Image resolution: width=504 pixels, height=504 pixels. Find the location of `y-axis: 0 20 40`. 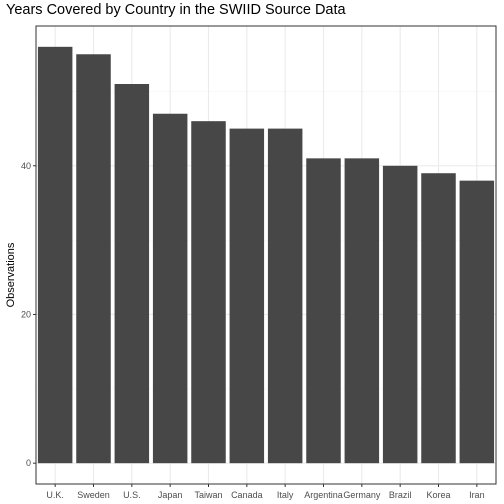

y-axis: 0 20 40 is located at coordinates (28, 314).